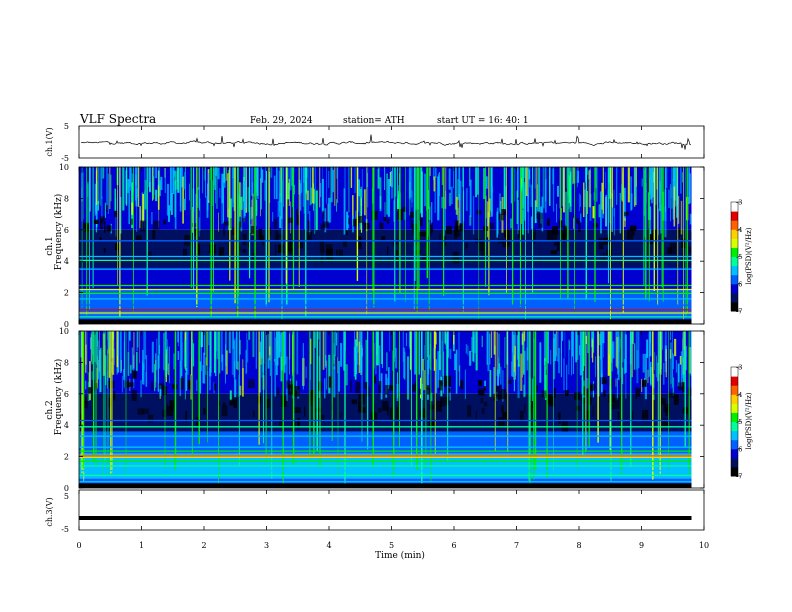 The image size is (792, 612). Describe the element at coordinates (734, 408) in the screenshot. I see `colorbar-segment` at that location.